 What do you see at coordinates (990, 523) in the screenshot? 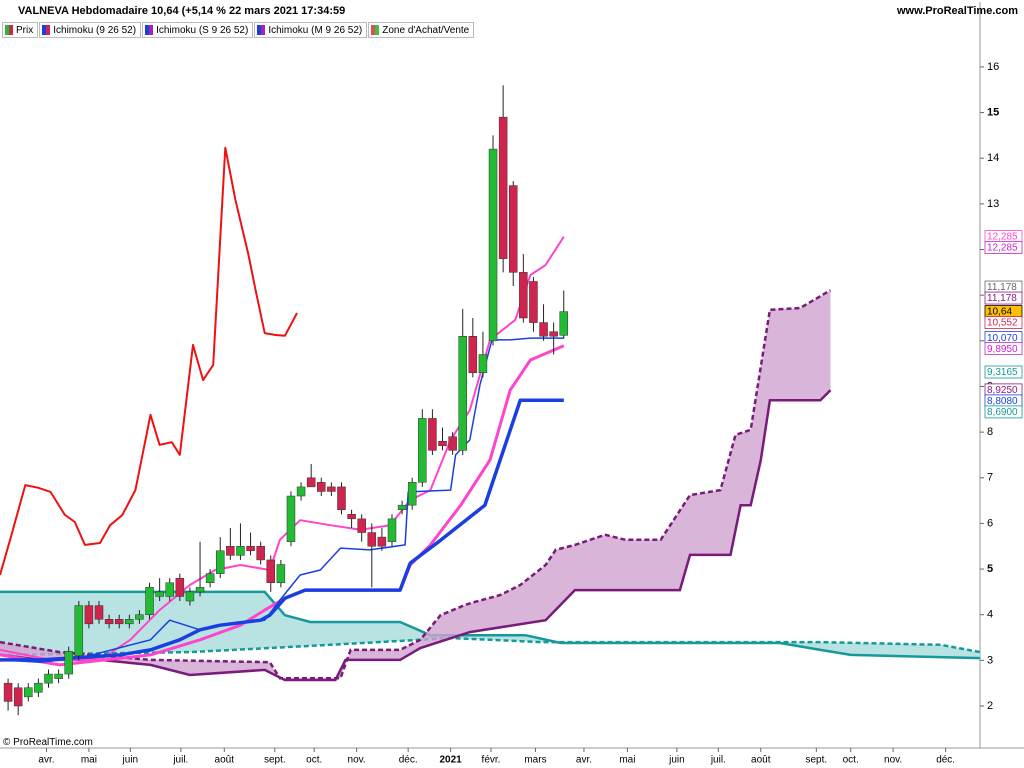
I see `y-tick-label: 6` at bounding box center [990, 523].